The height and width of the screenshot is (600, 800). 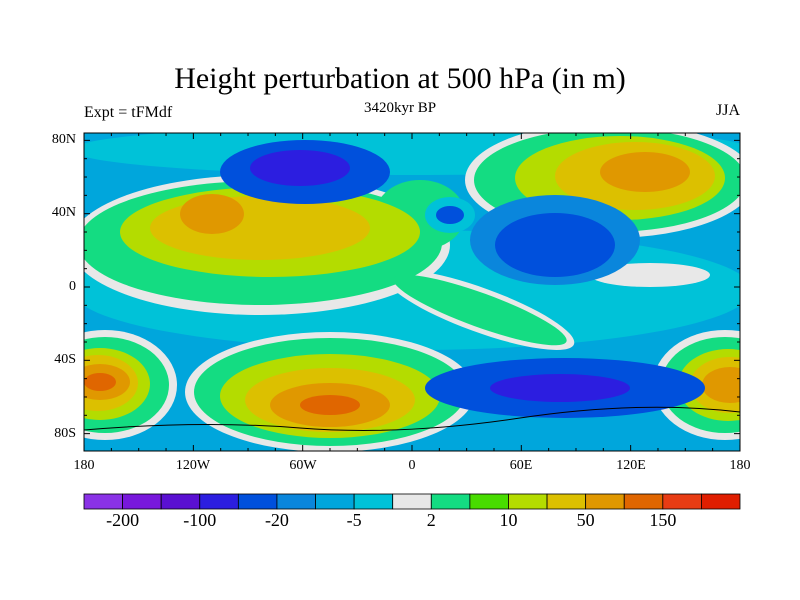 I want to click on lat-tick-80s: 80S, so click(x=65, y=433).